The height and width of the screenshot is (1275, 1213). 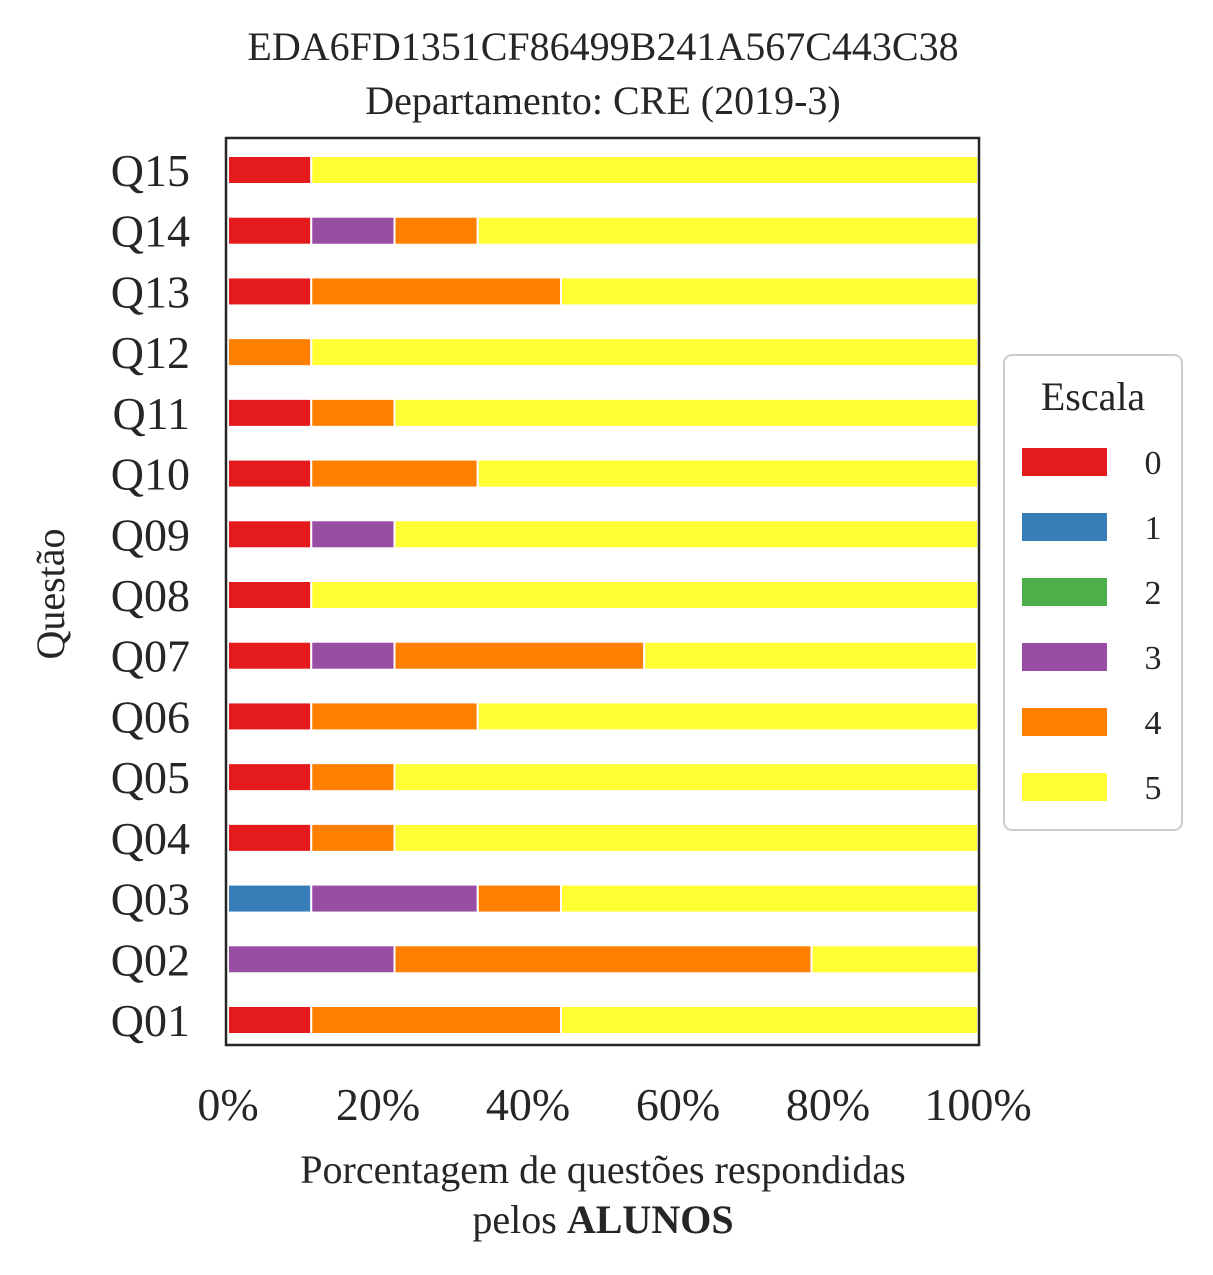 What do you see at coordinates (150, 777) in the screenshot?
I see `y-tick-label-q05: Q05` at bounding box center [150, 777].